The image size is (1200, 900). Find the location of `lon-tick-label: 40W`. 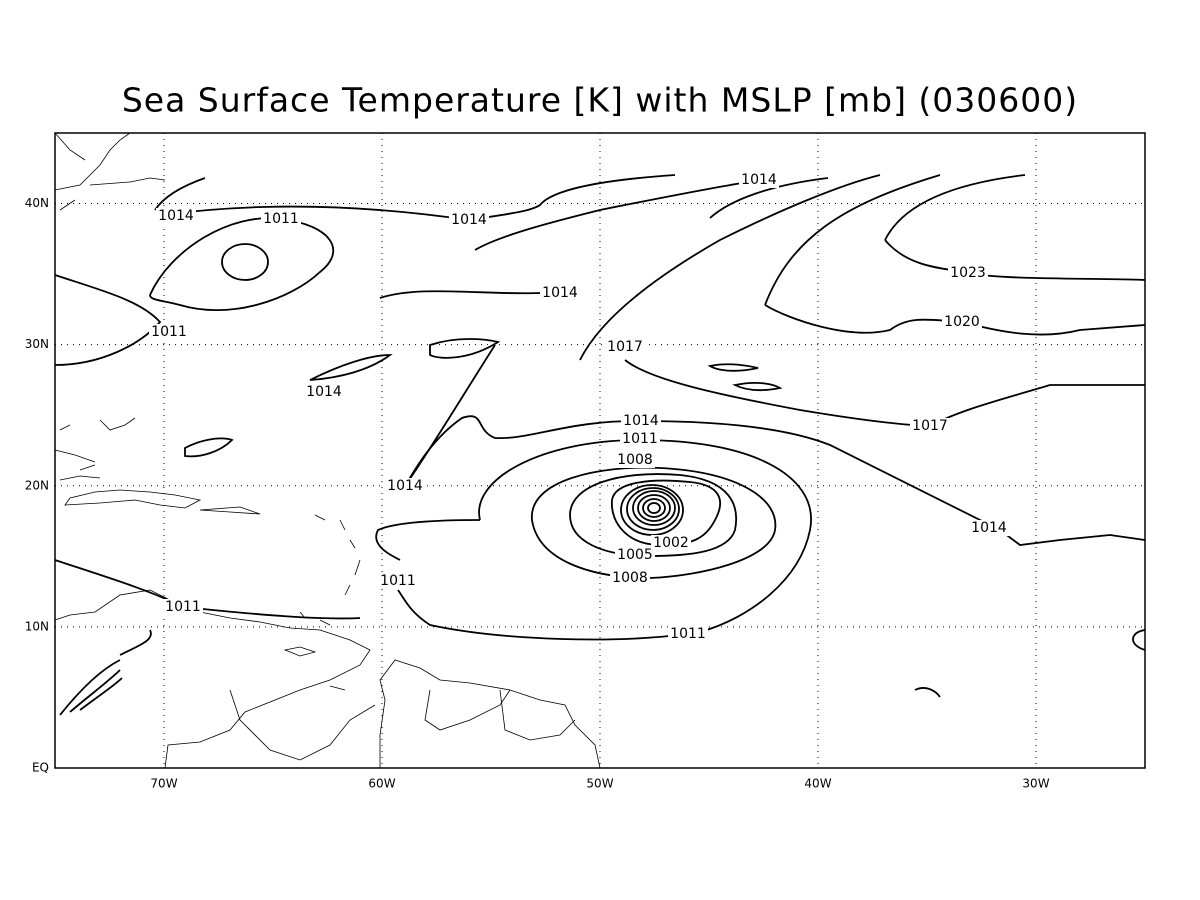

lon-tick-label: 40W is located at coordinates (817, 784).